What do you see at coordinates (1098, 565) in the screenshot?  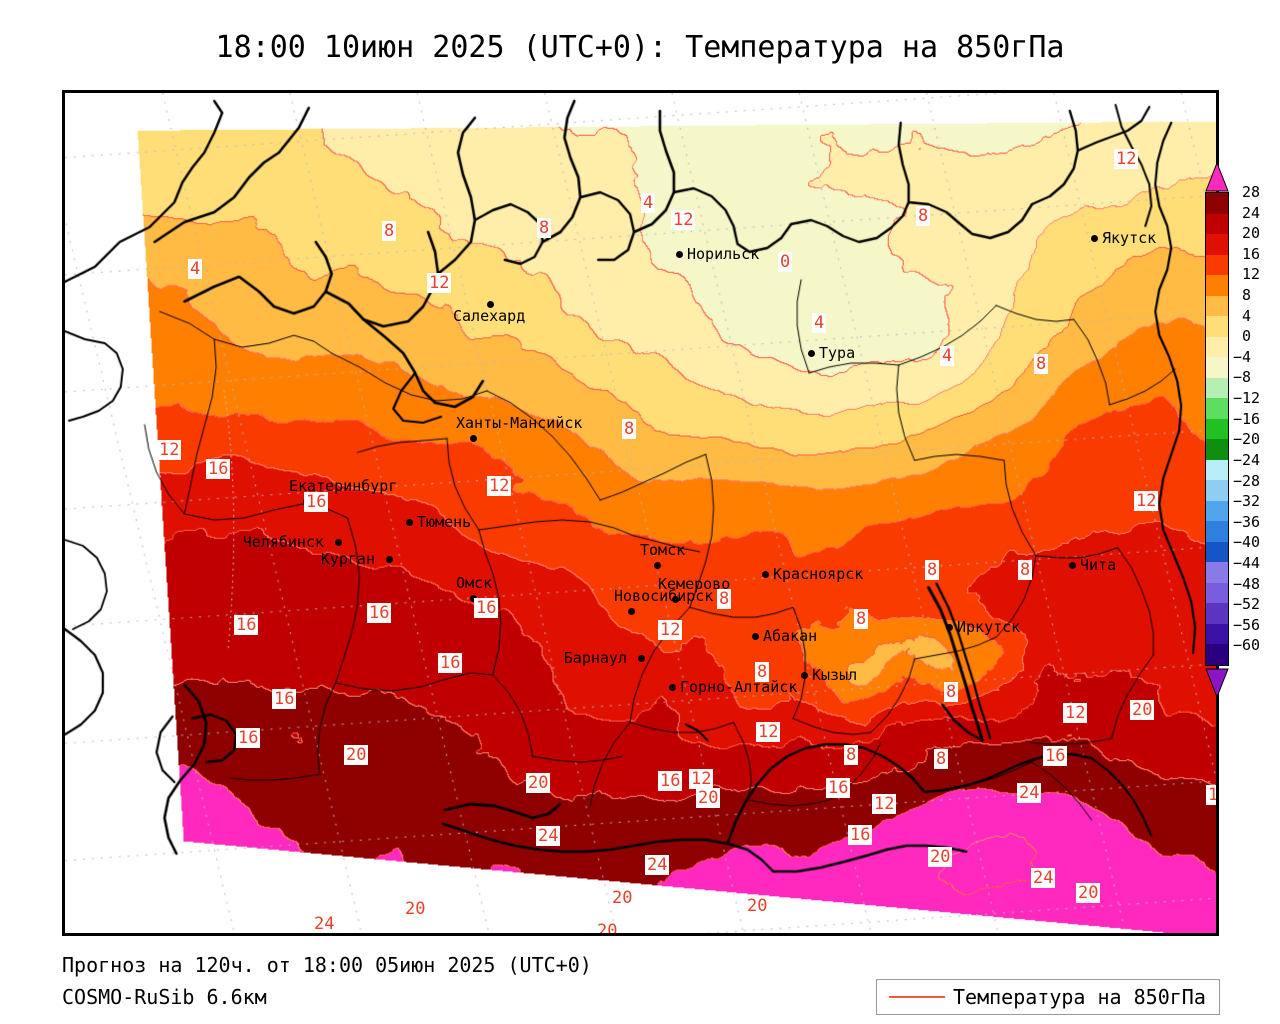 I see `city-name-label: Чита` at bounding box center [1098, 565].